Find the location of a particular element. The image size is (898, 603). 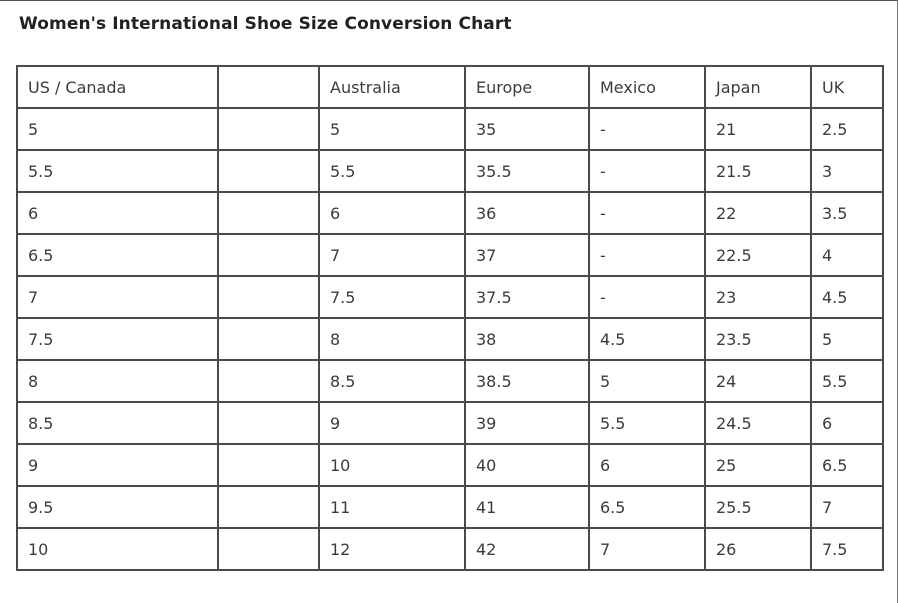

column-header-blank is located at coordinates (268, 87).